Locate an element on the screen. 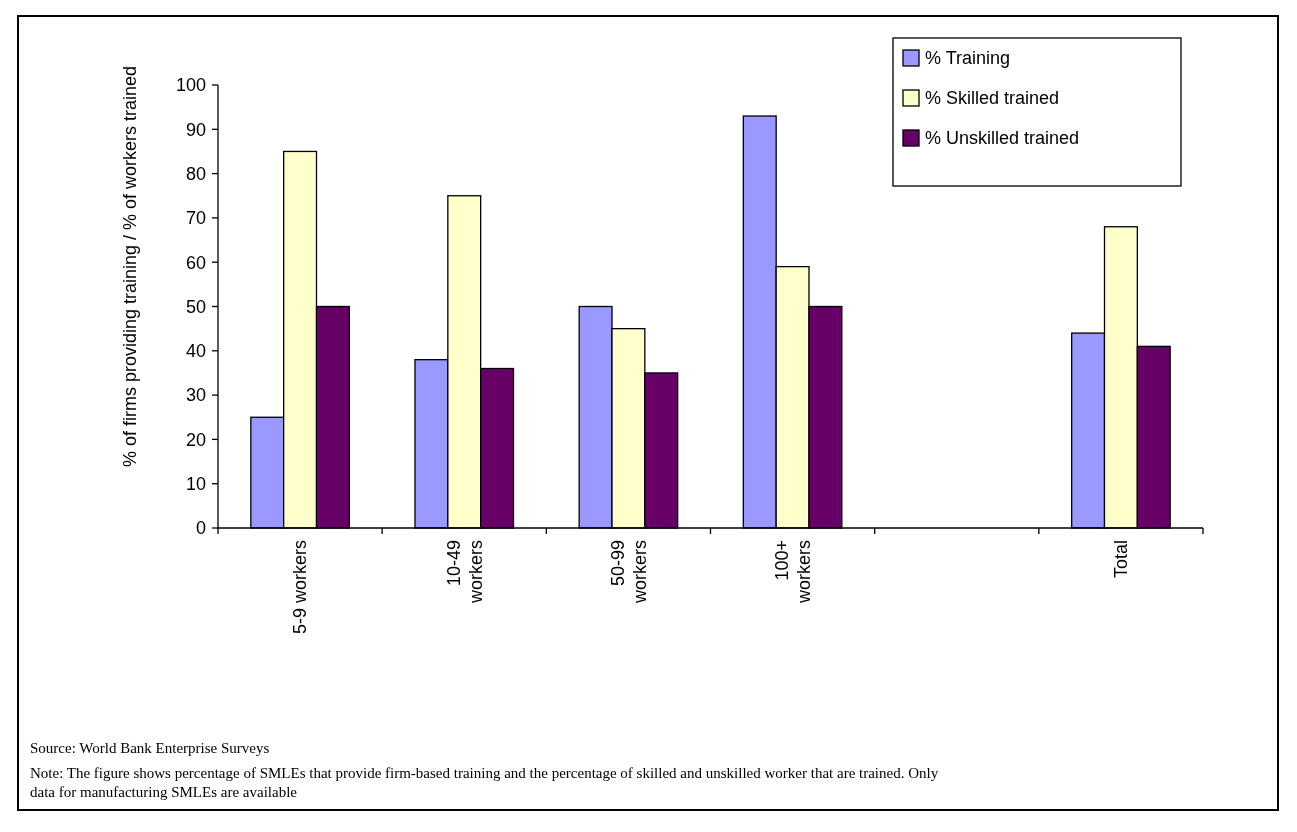  y-tick-label: 60 is located at coordinates (195, 262).